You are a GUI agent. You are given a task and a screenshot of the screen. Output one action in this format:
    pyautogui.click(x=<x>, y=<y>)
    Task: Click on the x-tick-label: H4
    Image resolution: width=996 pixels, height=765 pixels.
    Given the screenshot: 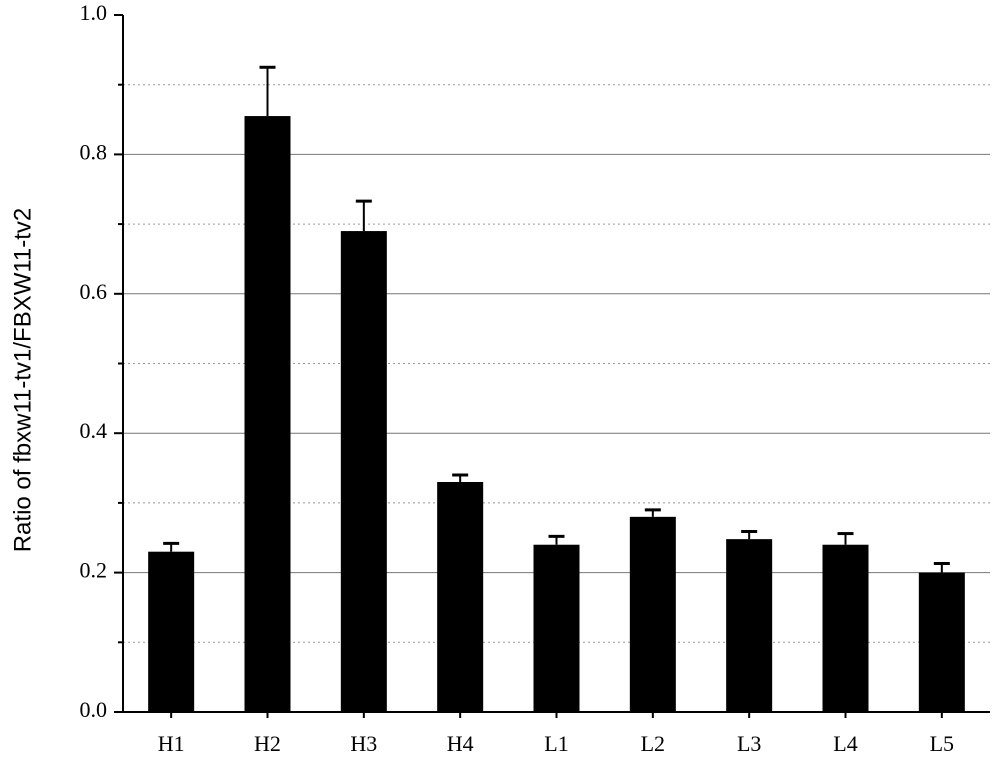 What is the action you would take?
    pyautogui.click(x=460, y=743)
    